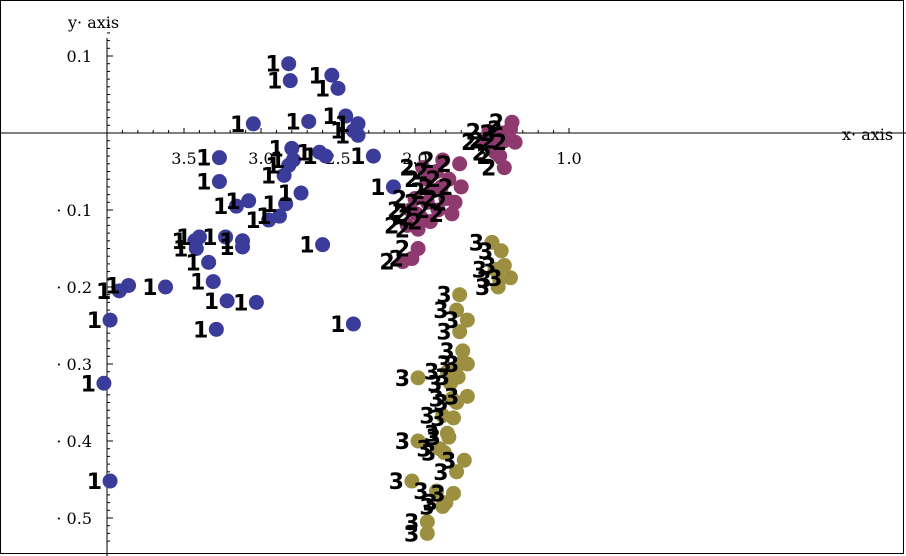 Image resolution: width=906 pixels, height=556 pixels. I want to click on x-tick-label: 1.0, so click(568, 158).